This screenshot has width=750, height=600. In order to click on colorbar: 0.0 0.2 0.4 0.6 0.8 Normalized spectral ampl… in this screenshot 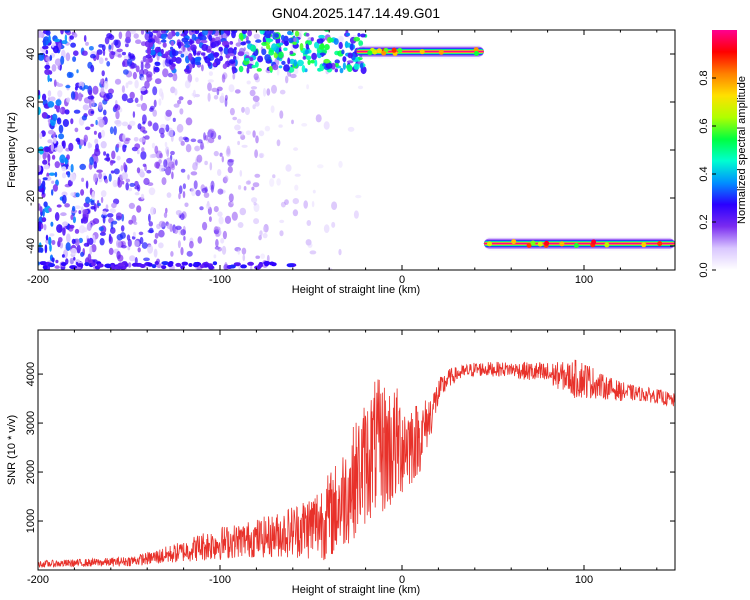, I will do `click(723, 154)`.